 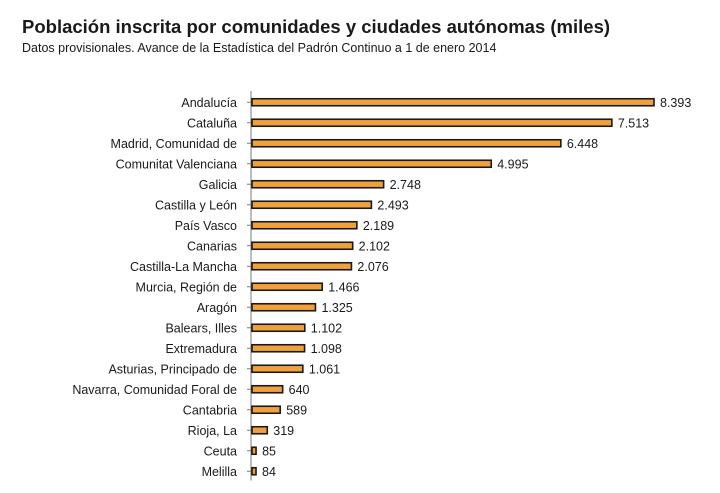 I want to click on category-label: Galicia, so click(x=218, y=185).